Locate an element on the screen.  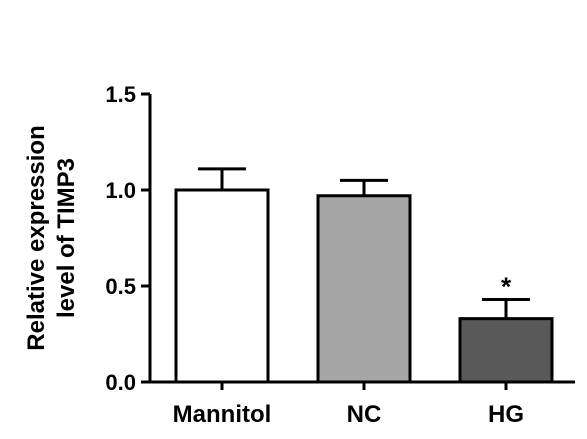
significance-star: * is located at coordinates (506, 286).